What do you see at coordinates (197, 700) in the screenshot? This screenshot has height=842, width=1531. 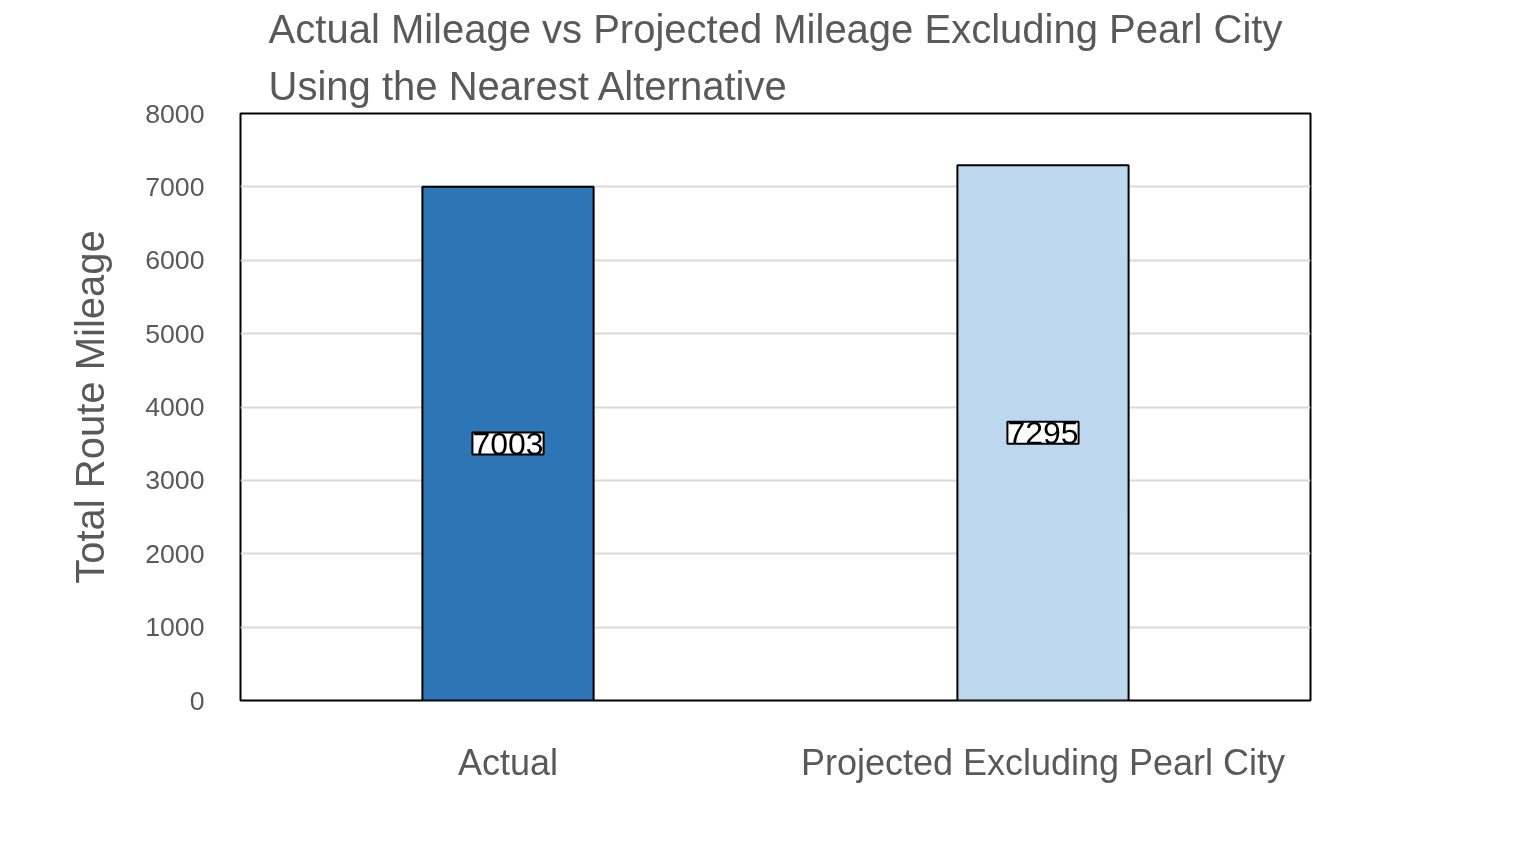 I see `y-tick-label: 0` at bounding box center [197, 700].